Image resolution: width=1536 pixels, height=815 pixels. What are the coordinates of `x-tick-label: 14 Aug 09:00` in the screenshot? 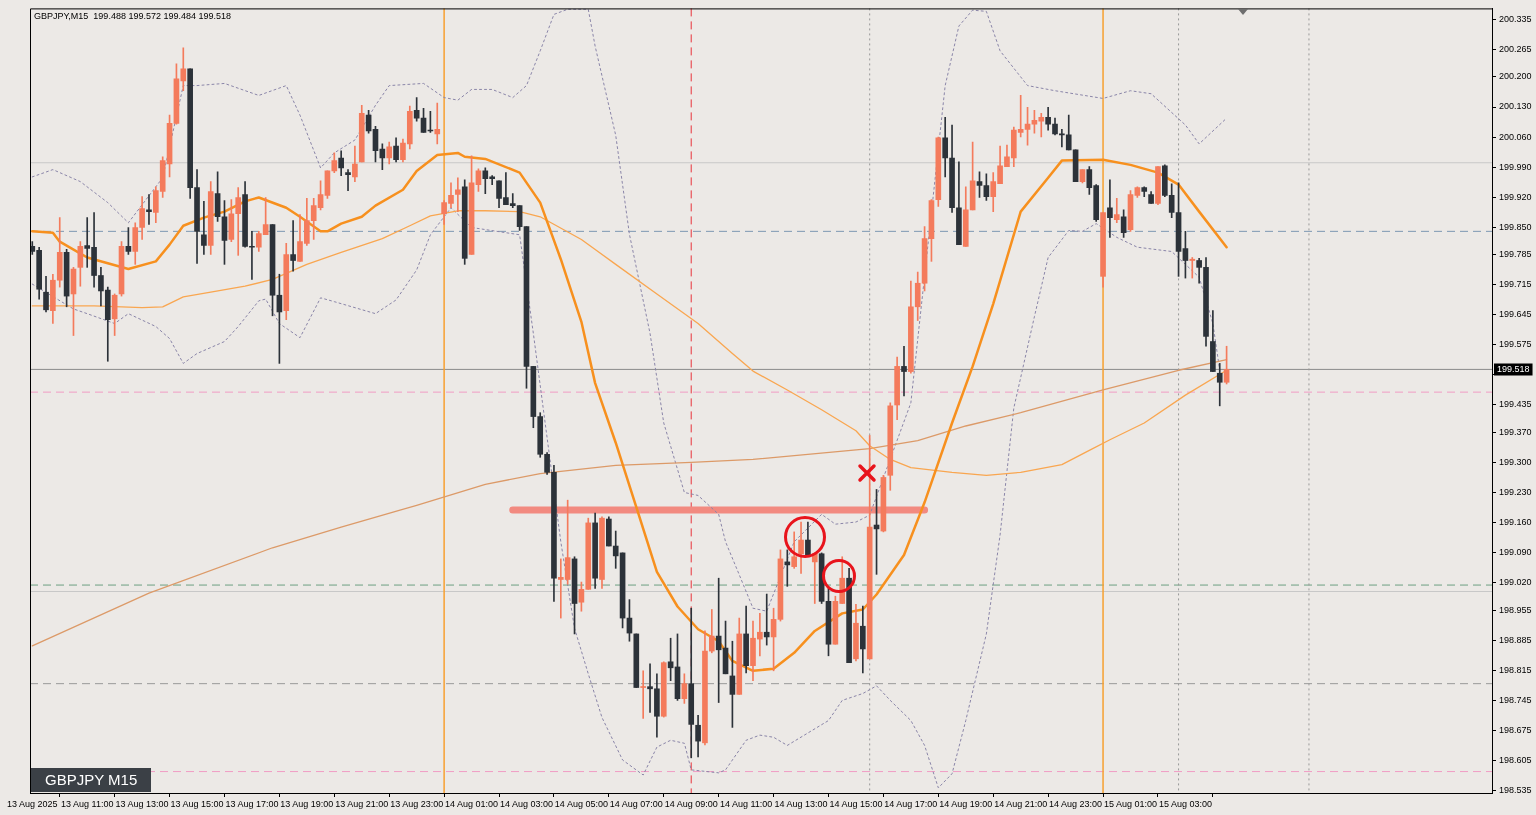 It's located at (691, 803).